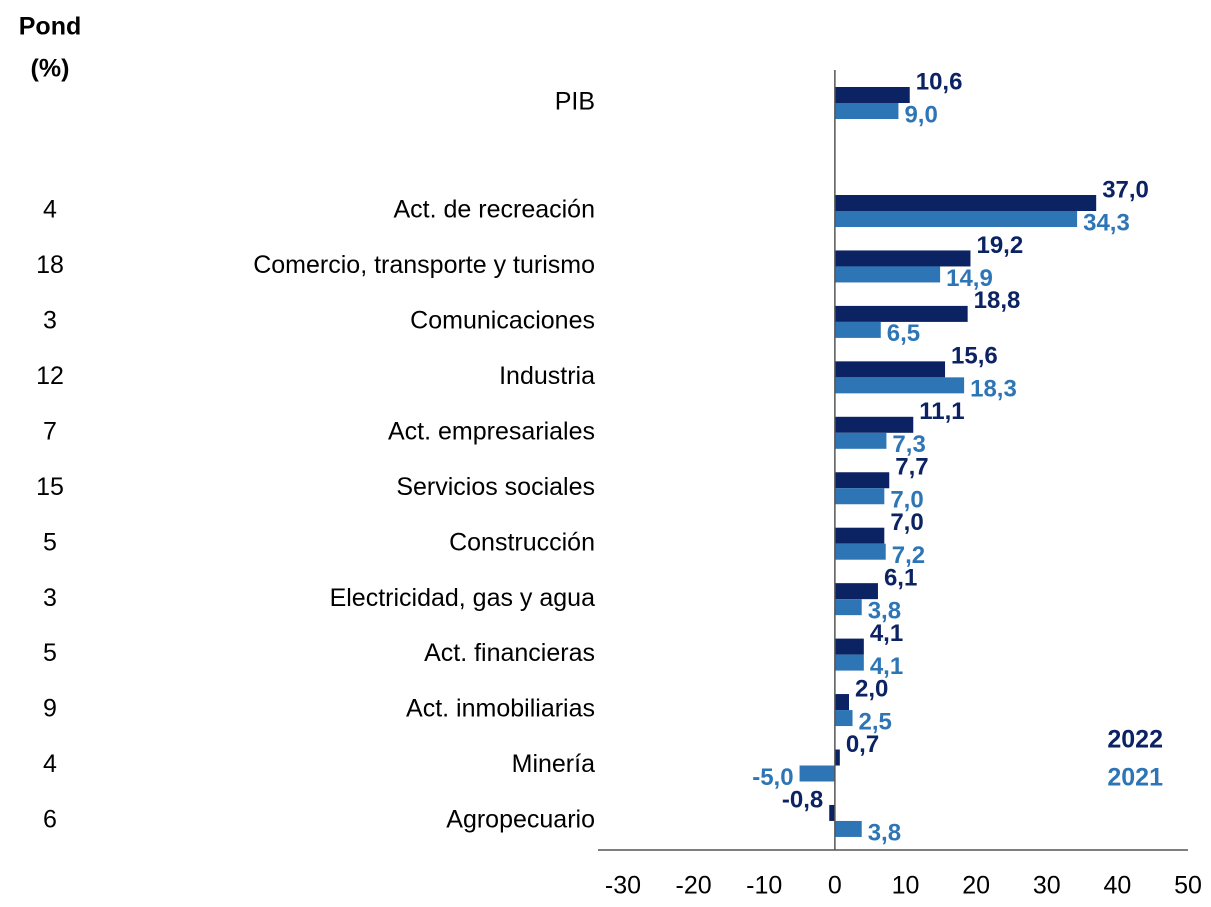  Describe the element at coordinates (575, 102) in the screenshot. I see `category-label: PIB` at that location.